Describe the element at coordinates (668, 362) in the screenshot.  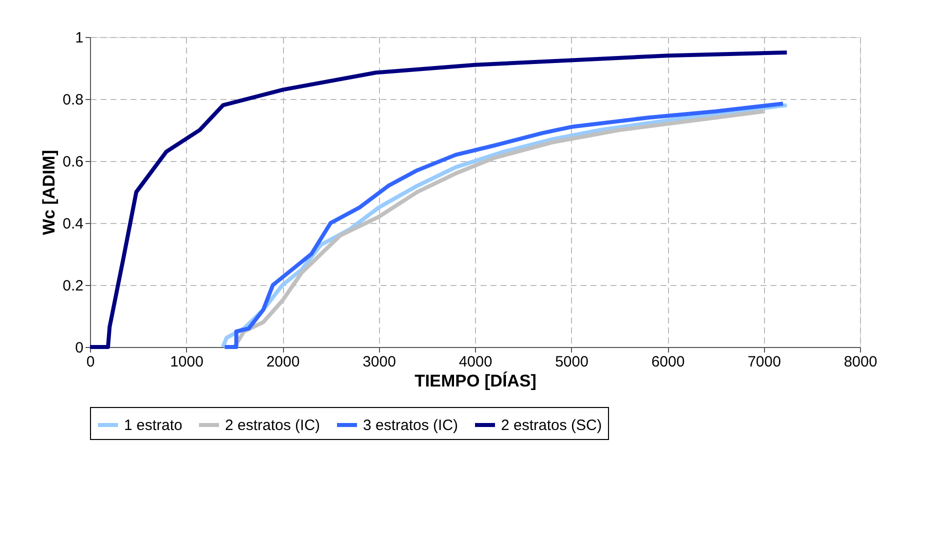
I see `x-tick-label: 6000` at that location.